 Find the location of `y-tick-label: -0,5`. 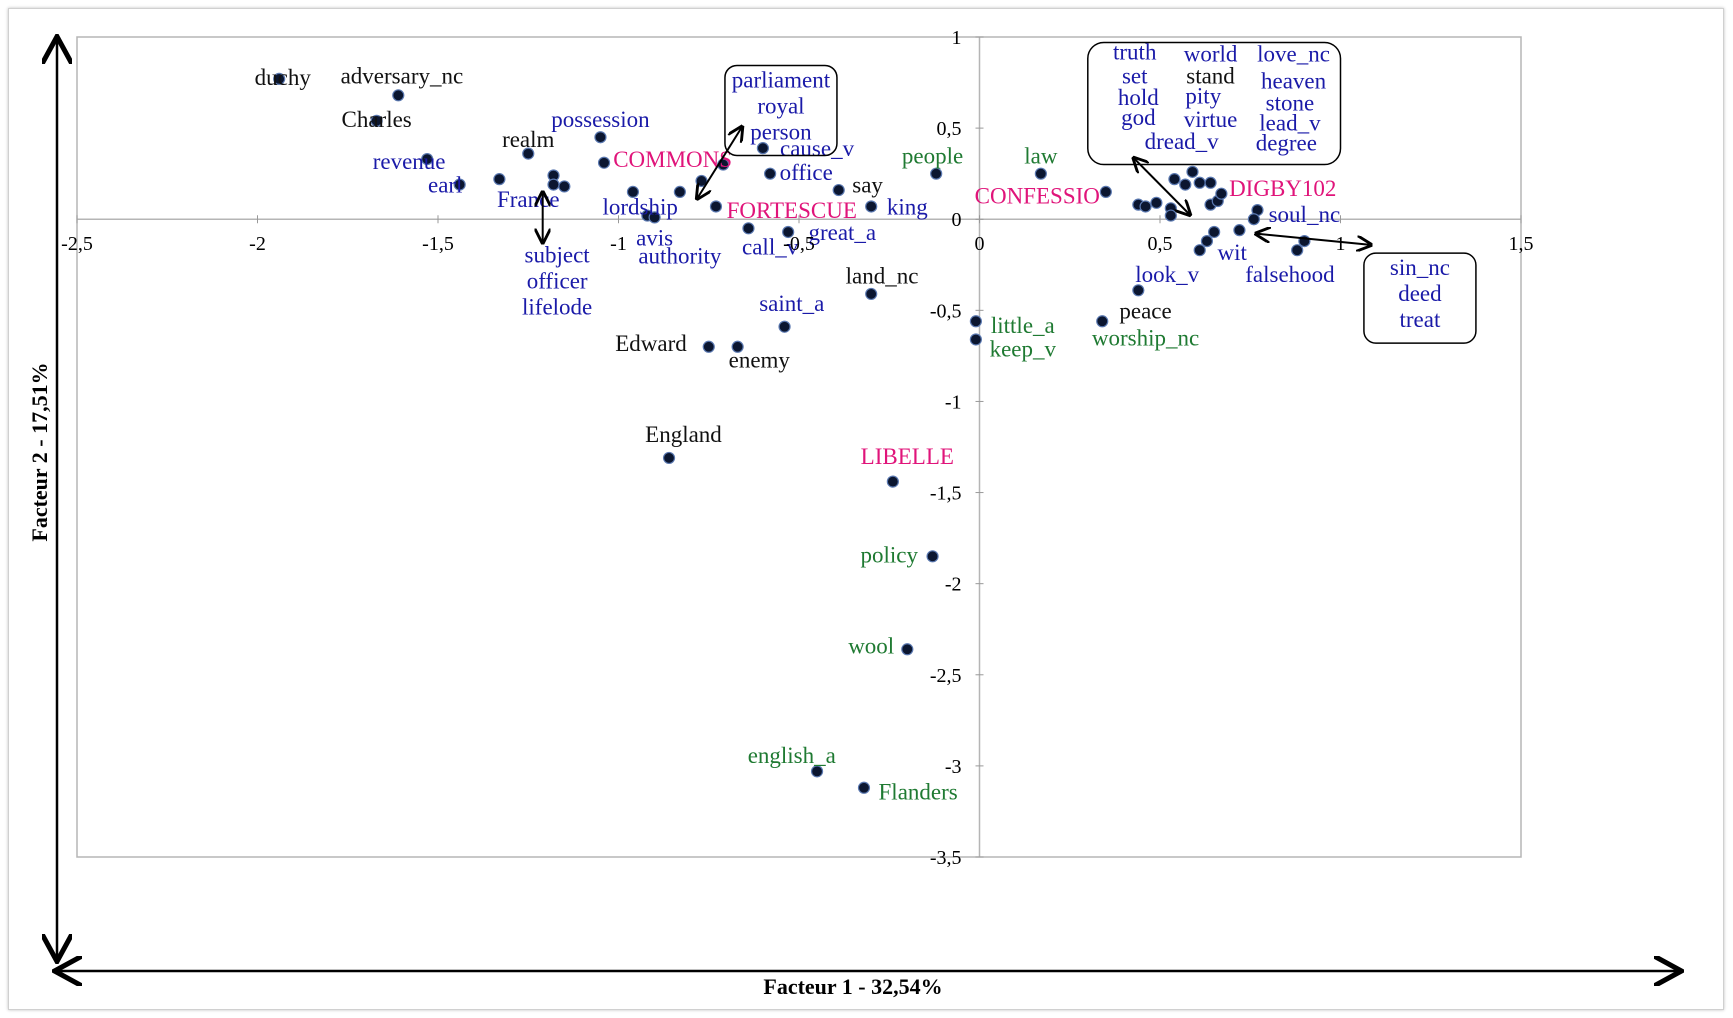

y-tick-label: -0,5 is located at coordinates (946, 311).